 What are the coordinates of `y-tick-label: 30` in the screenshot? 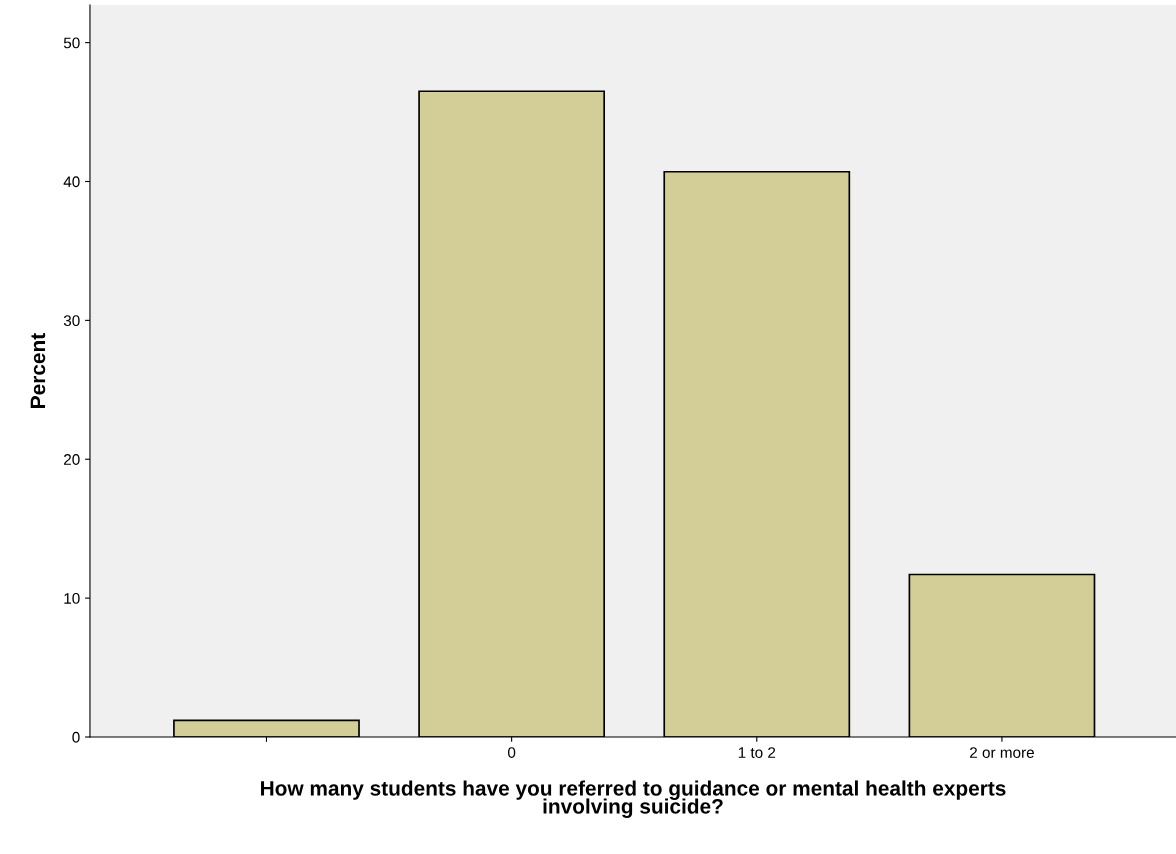 It's located at (71, 321).